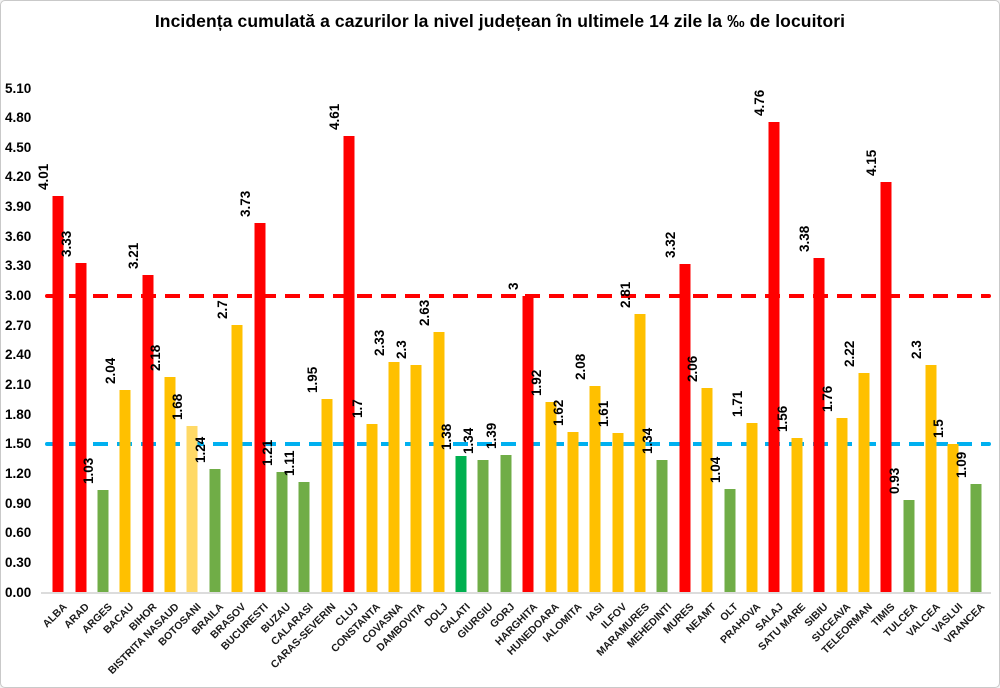 This screenshot has width=1000, height=688. What do you see at coordinates (656, 340) in the screenshot?
I see `bar-slot: 1.34` at bounding box center [656, 340].